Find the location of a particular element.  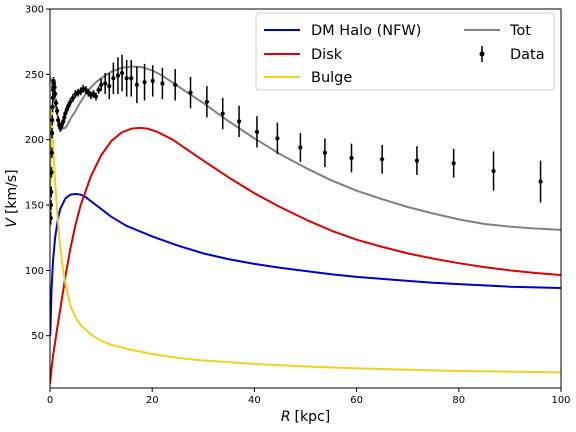

legend-label-bulge: Bulge is located at coordinates (331, 78).